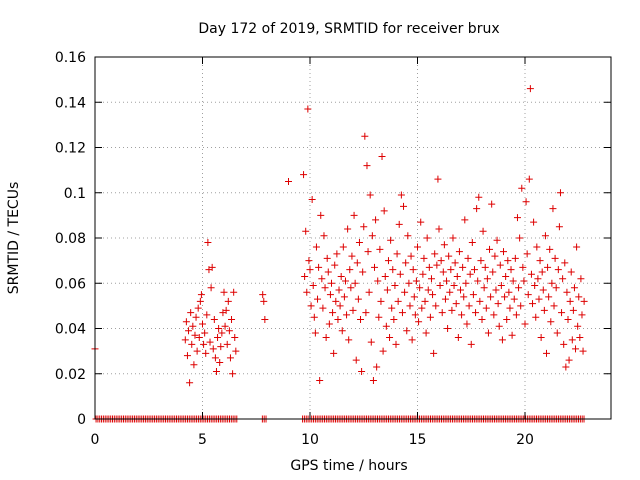  Describe the element at coordinates (312, 440) in the screenshot. I see `x-tick-labels: 0 5 10 15 20` at that location.